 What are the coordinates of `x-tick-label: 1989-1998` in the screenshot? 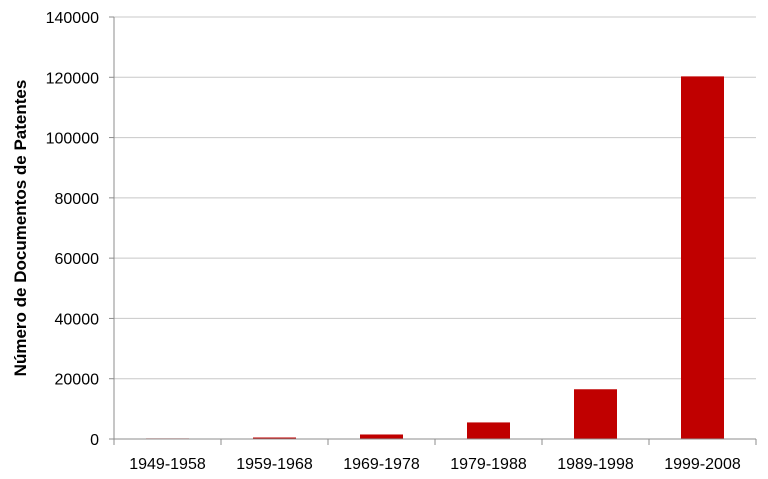 It's located at (595, 464).